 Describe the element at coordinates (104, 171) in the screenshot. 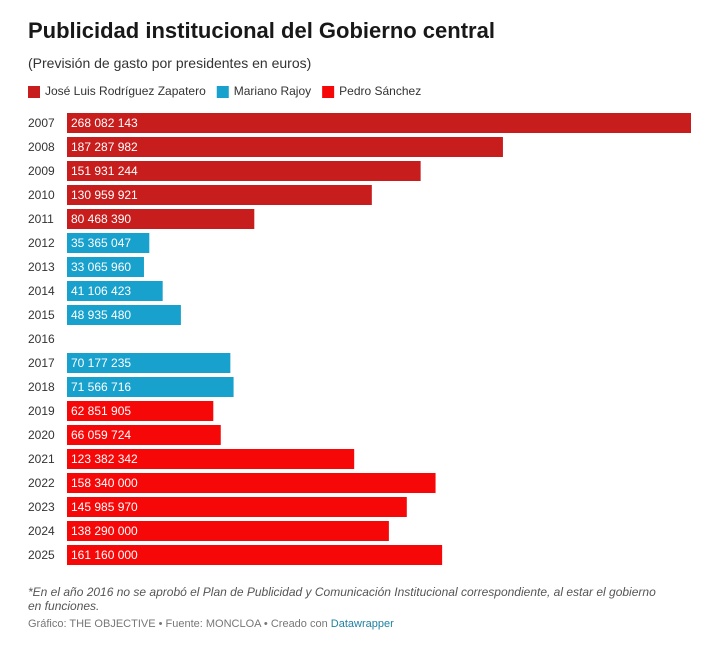

I see `value-label: 151 931 244` at that location.